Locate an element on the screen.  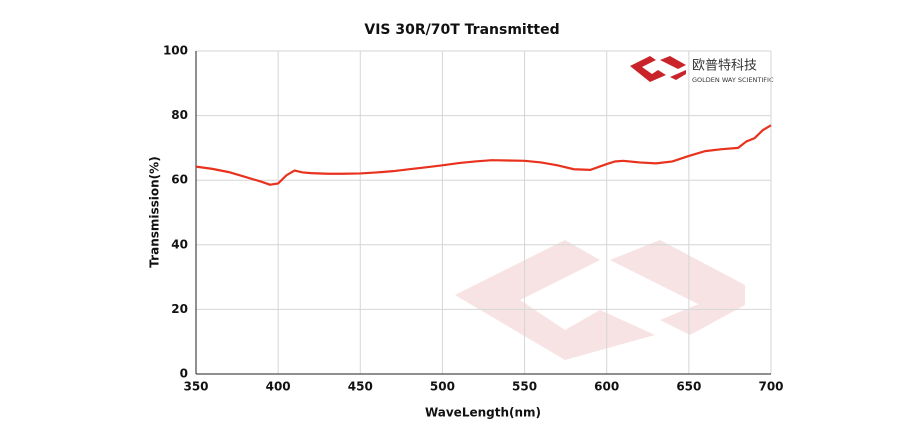
x-tick-label: 700 is located at coordinates (770, 387).